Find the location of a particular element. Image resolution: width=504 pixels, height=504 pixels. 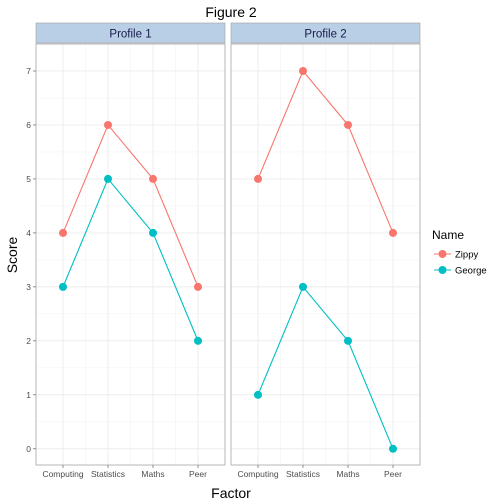

legend-key-point-george is located at coordinates (442, 270).